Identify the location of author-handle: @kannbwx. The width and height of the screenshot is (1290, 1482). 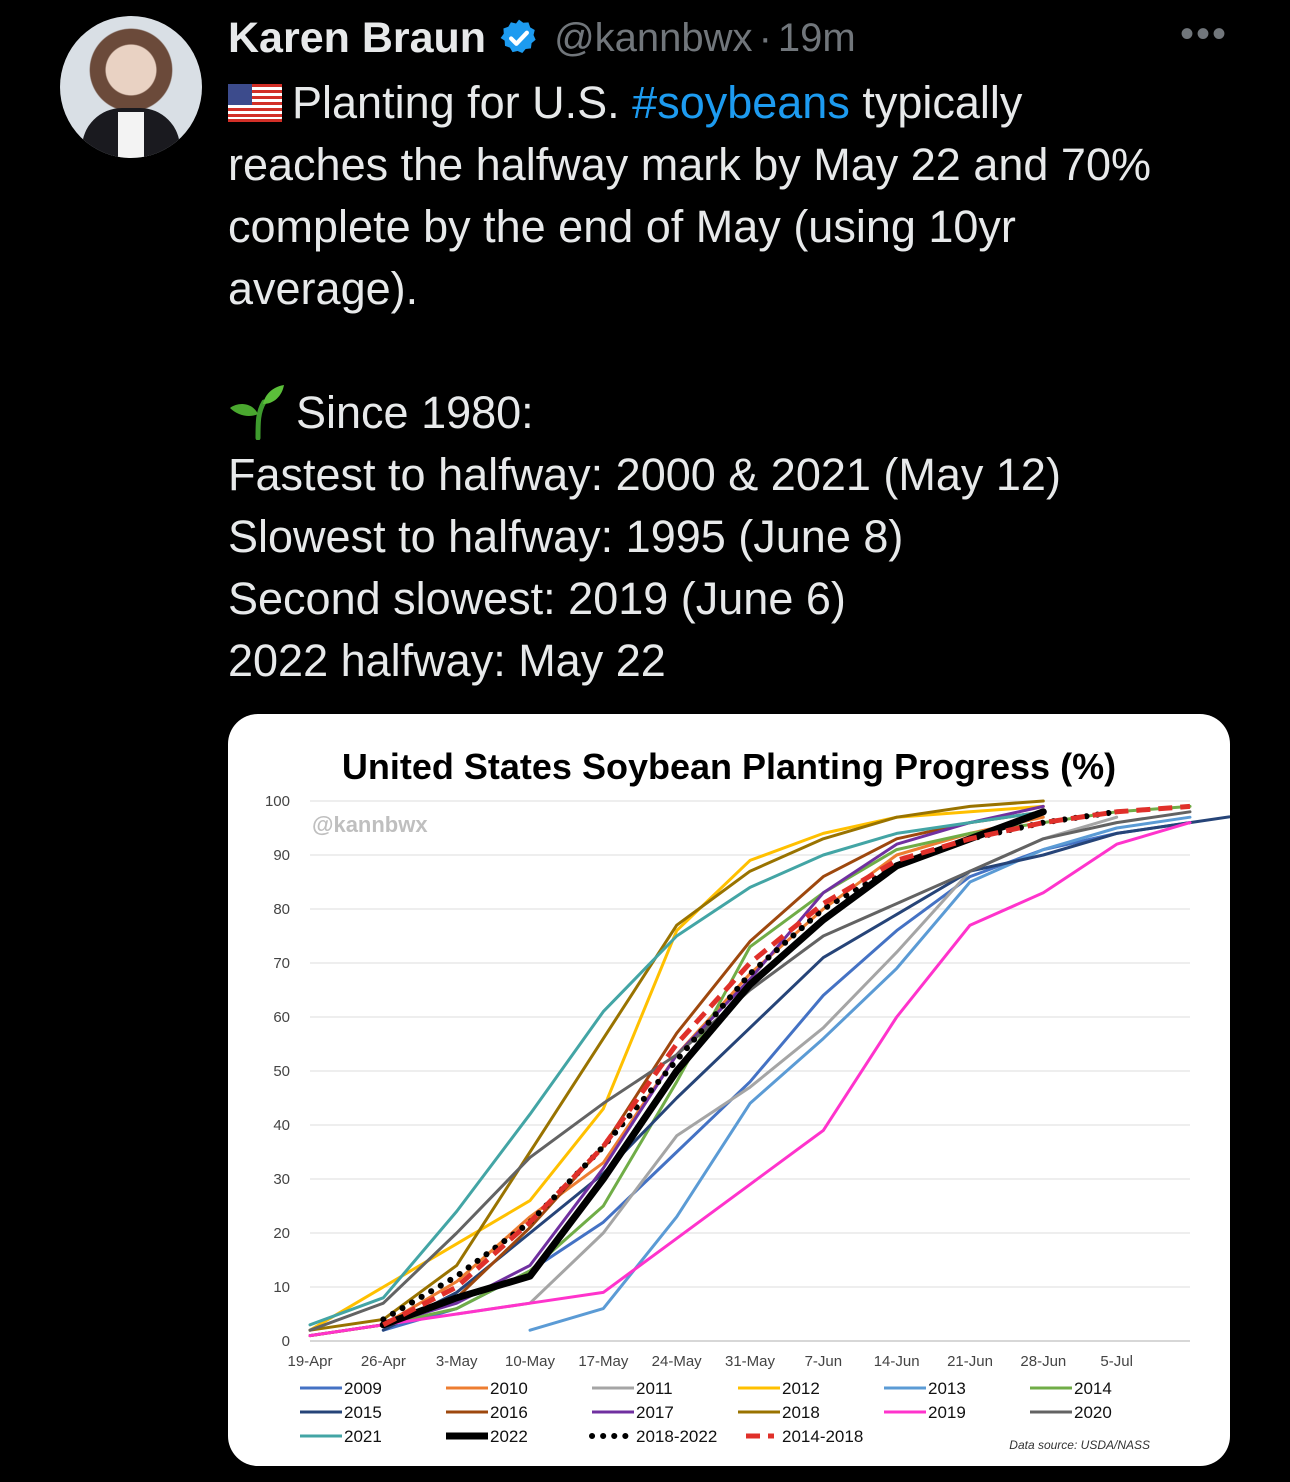
(653, 37).